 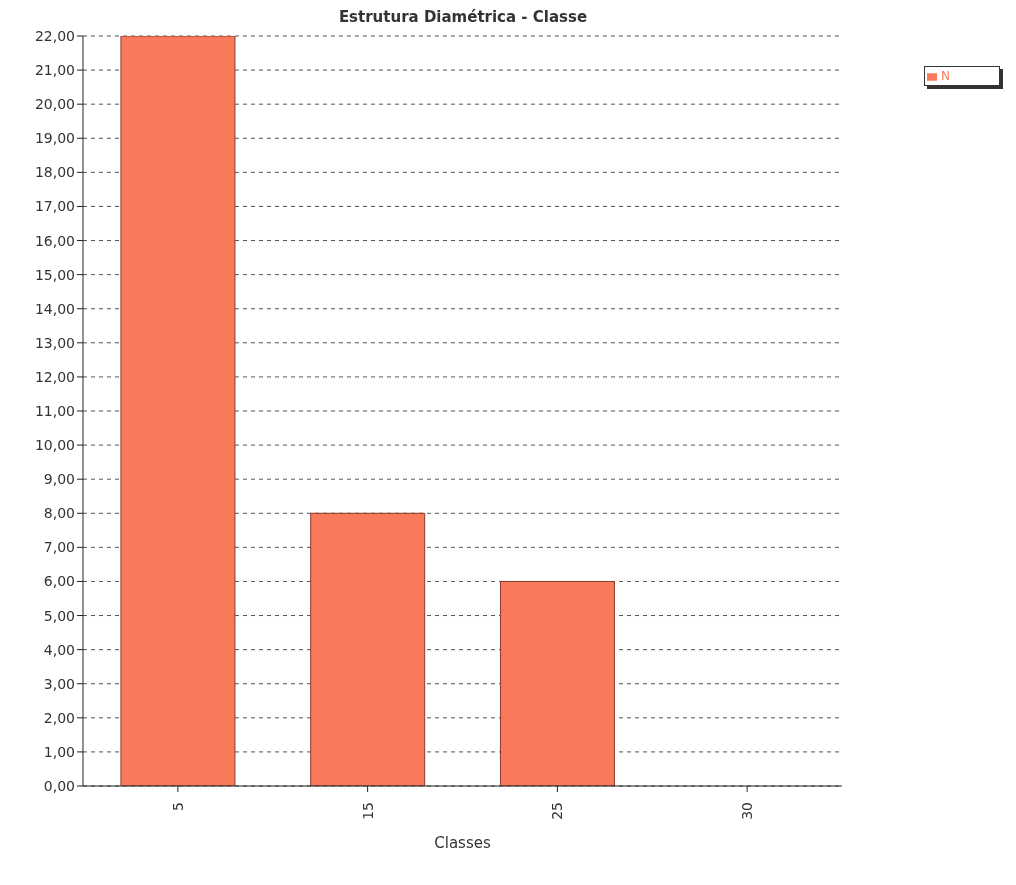 What do you see at coordinates (54, 104) in the screenshot?
I see `y-tick-label: 20,00` at bounding box center [54, 104].